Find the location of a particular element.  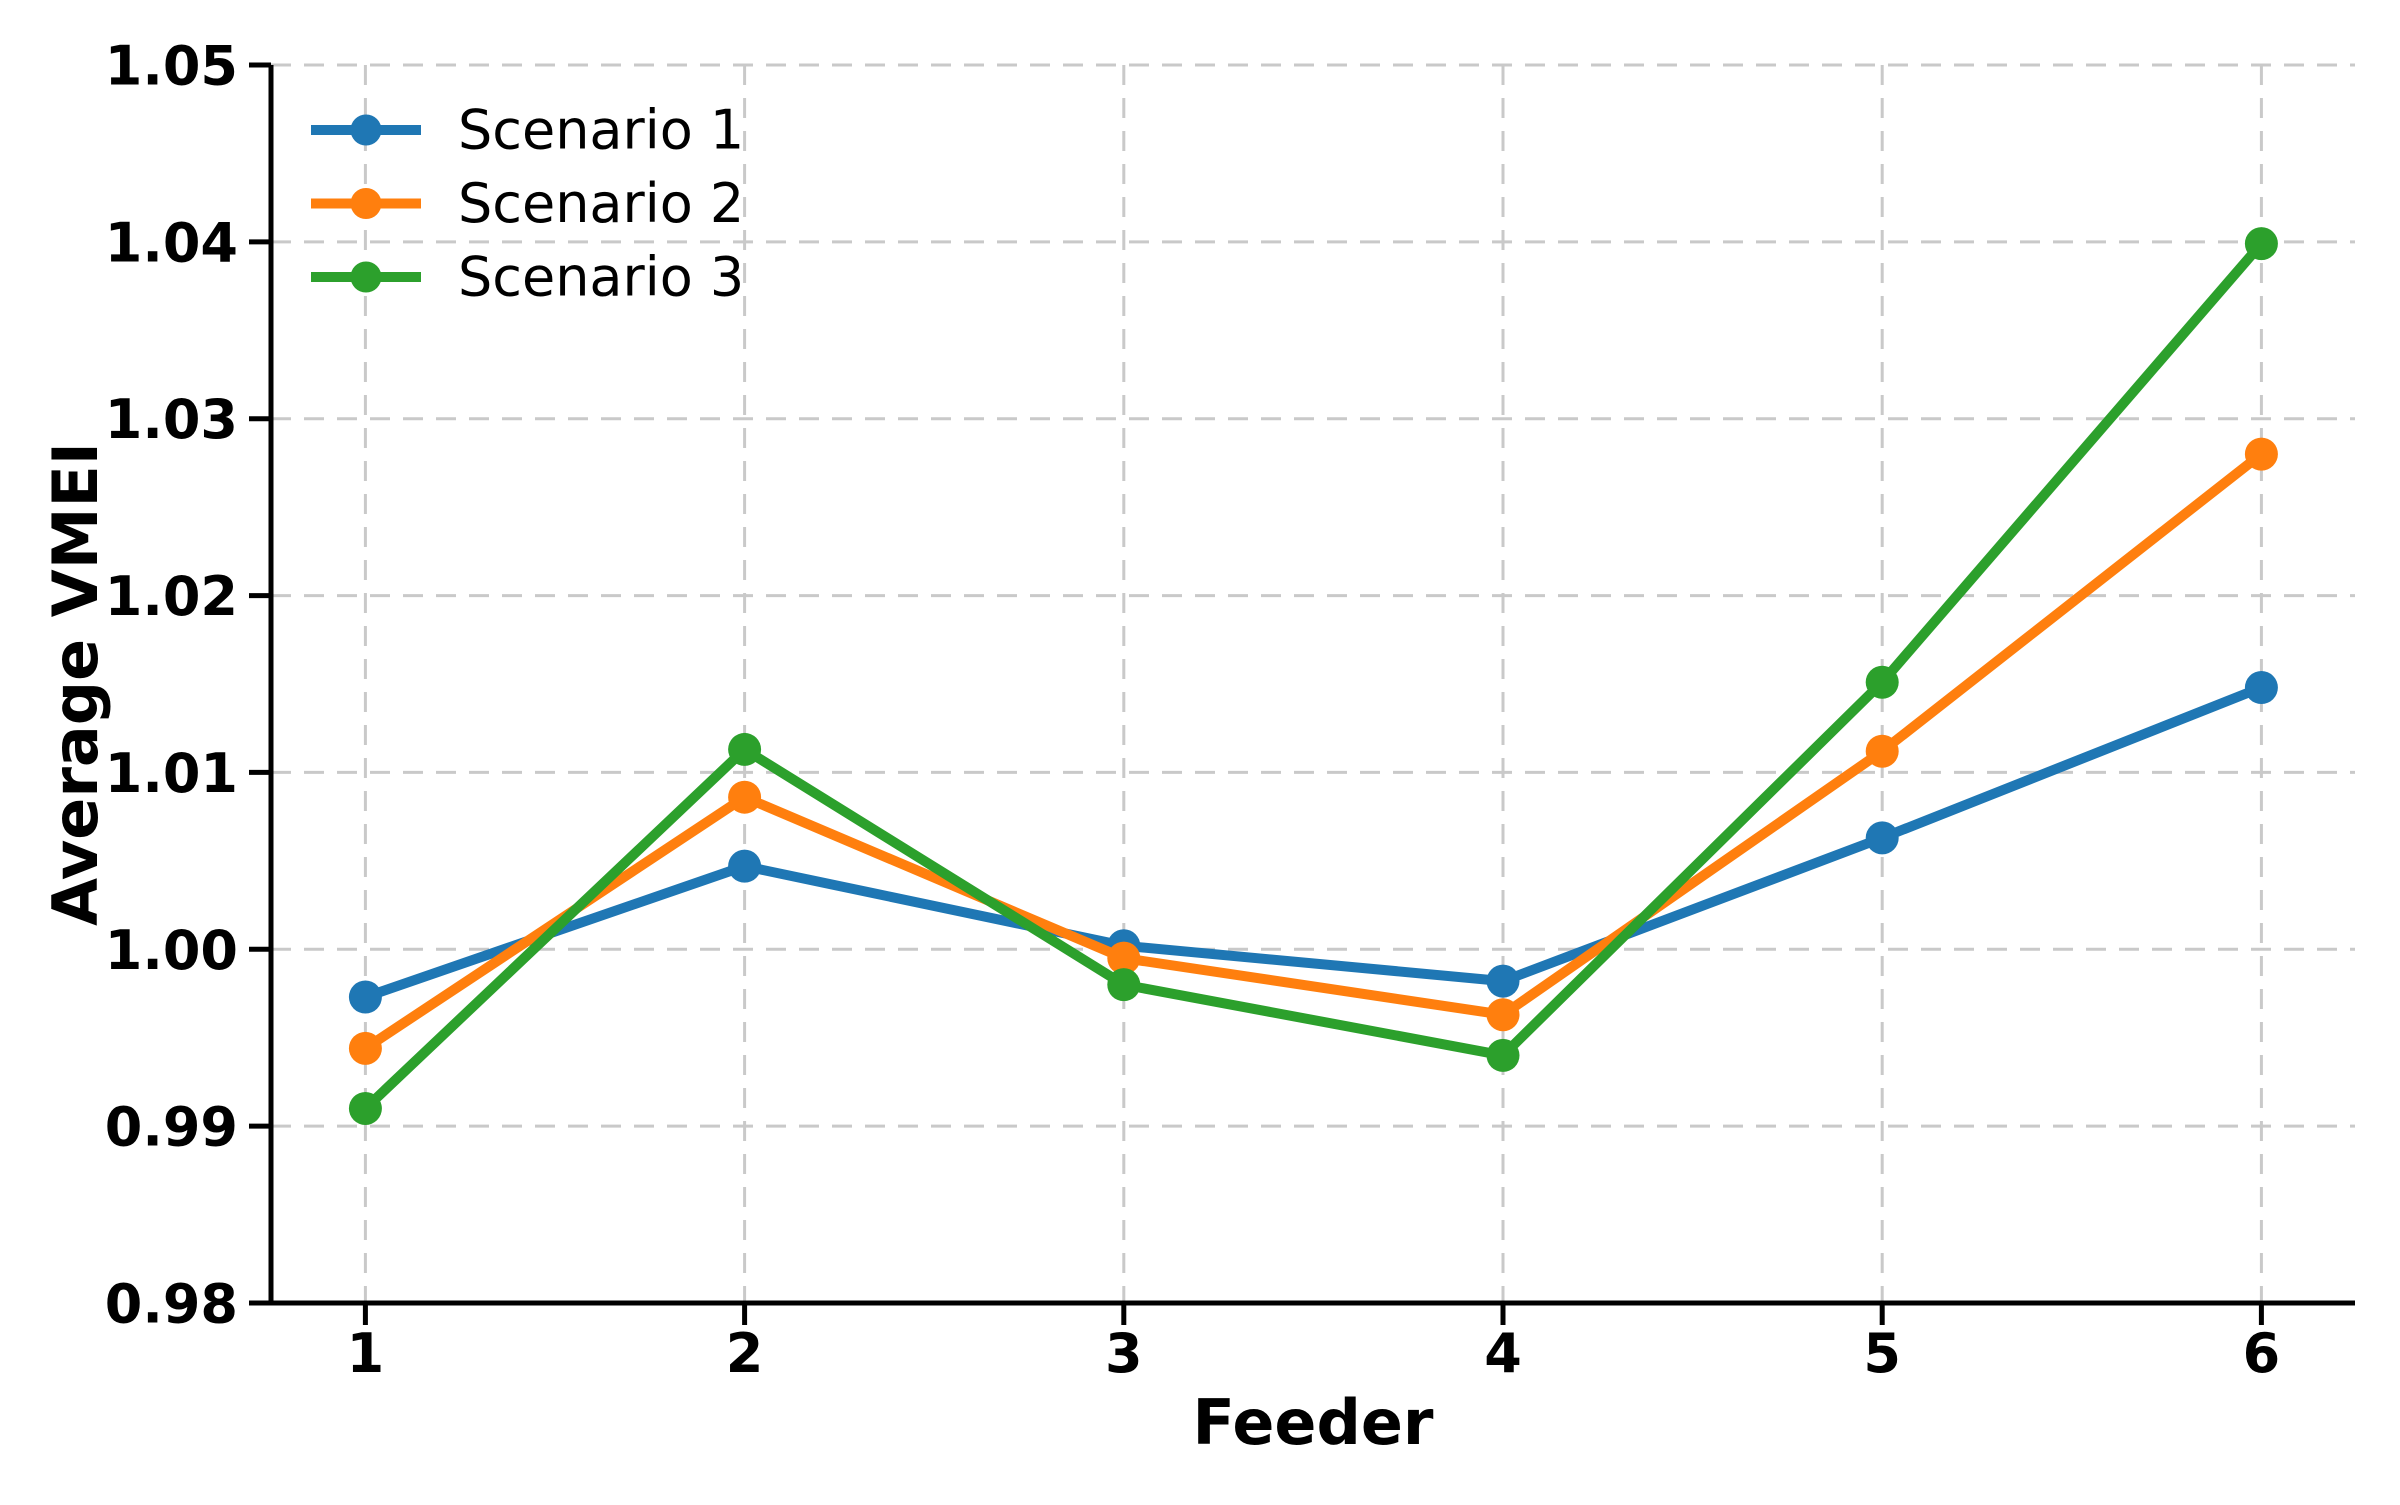

x-tick-label: 4 is located at coordinates (1503, 1353).